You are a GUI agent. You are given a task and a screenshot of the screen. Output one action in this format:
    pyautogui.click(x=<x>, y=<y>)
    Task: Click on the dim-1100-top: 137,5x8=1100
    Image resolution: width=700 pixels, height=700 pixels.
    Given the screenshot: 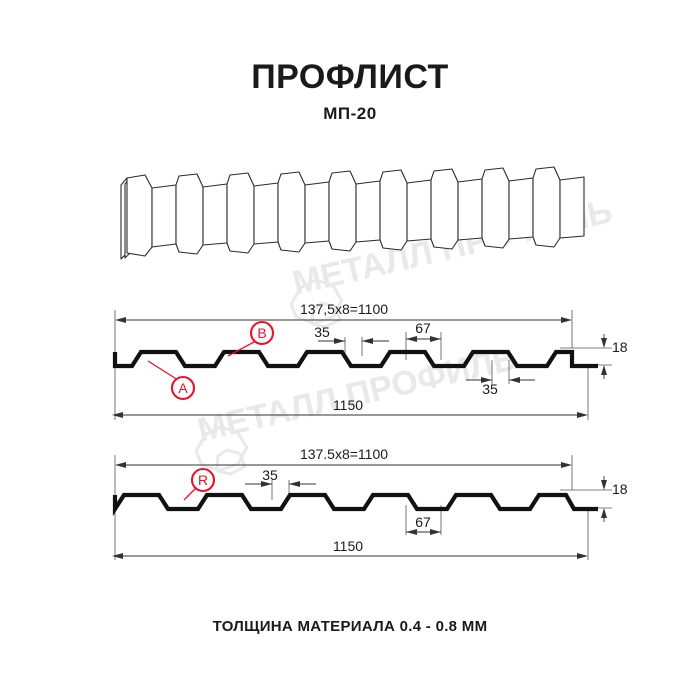 What is the action you would take?
    pyautogui.click(x=343, y=312)
    